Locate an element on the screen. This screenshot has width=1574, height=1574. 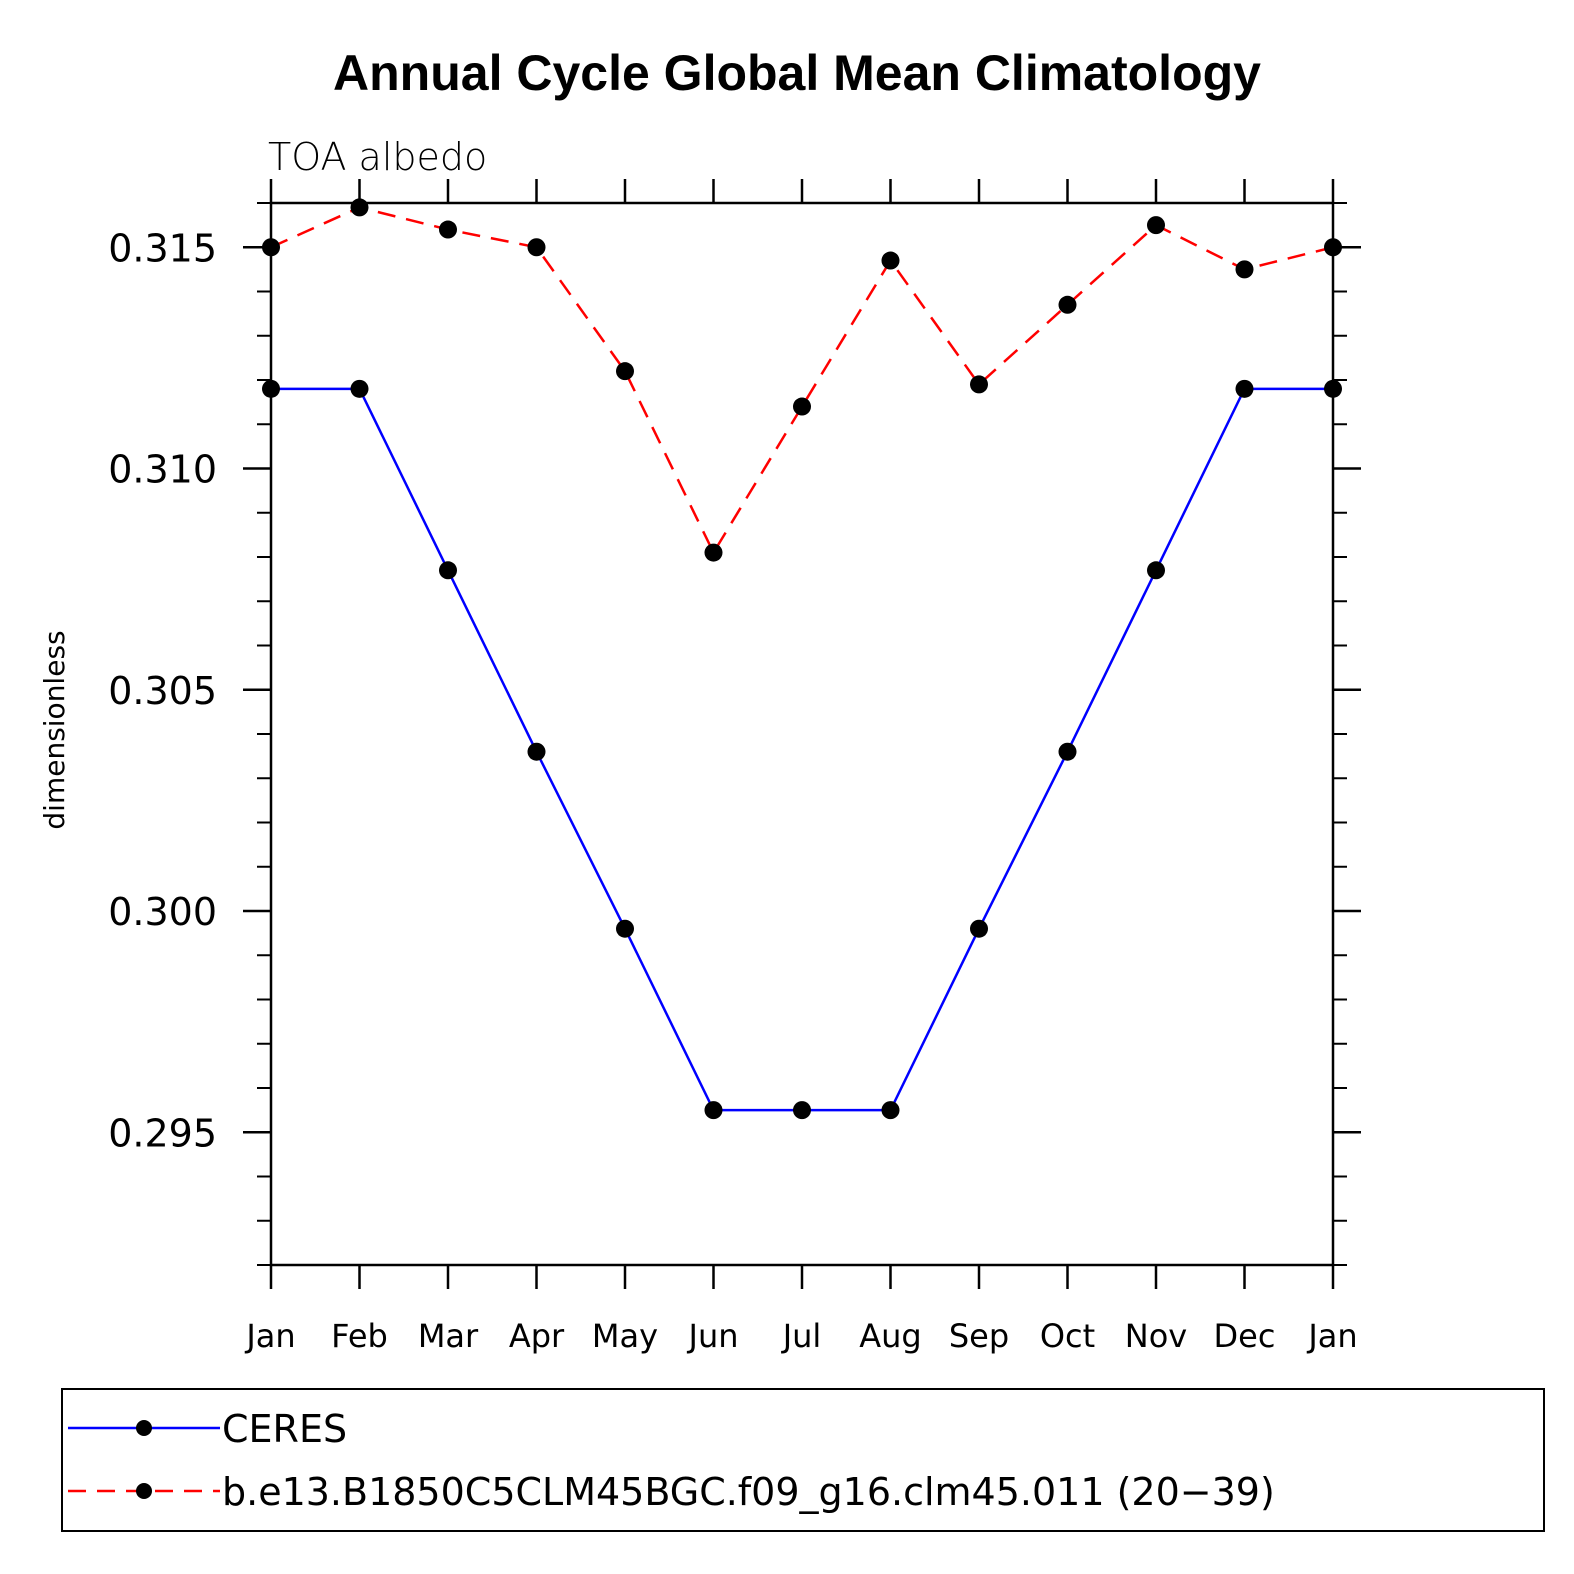
legend-box is located at coordinates (803, 1460).